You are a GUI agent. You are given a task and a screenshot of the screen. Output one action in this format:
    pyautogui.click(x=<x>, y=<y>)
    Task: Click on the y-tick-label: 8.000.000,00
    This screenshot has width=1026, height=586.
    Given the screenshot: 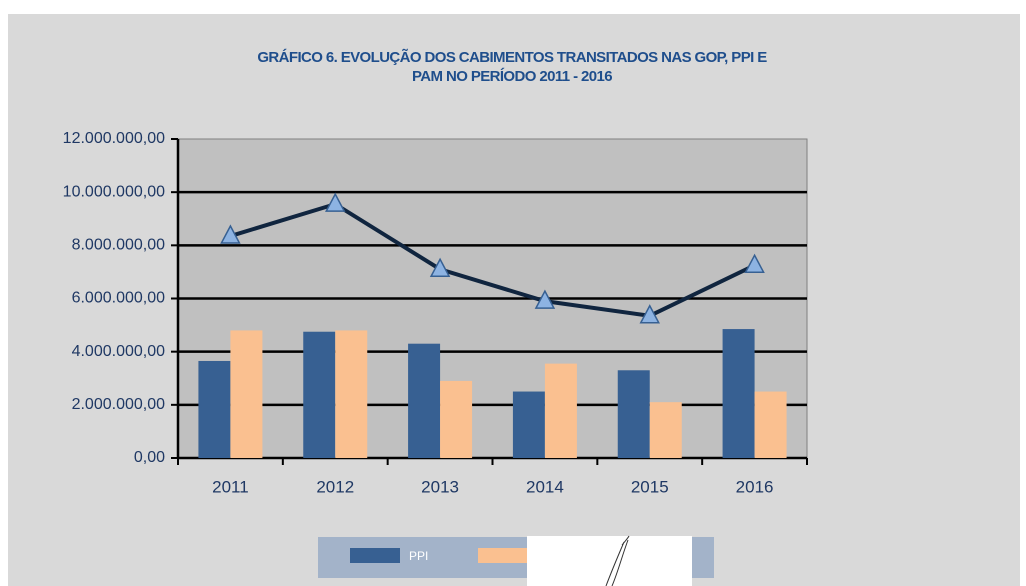 What is the action you would take?
    pyautogui.click(x=119, y=245)
    